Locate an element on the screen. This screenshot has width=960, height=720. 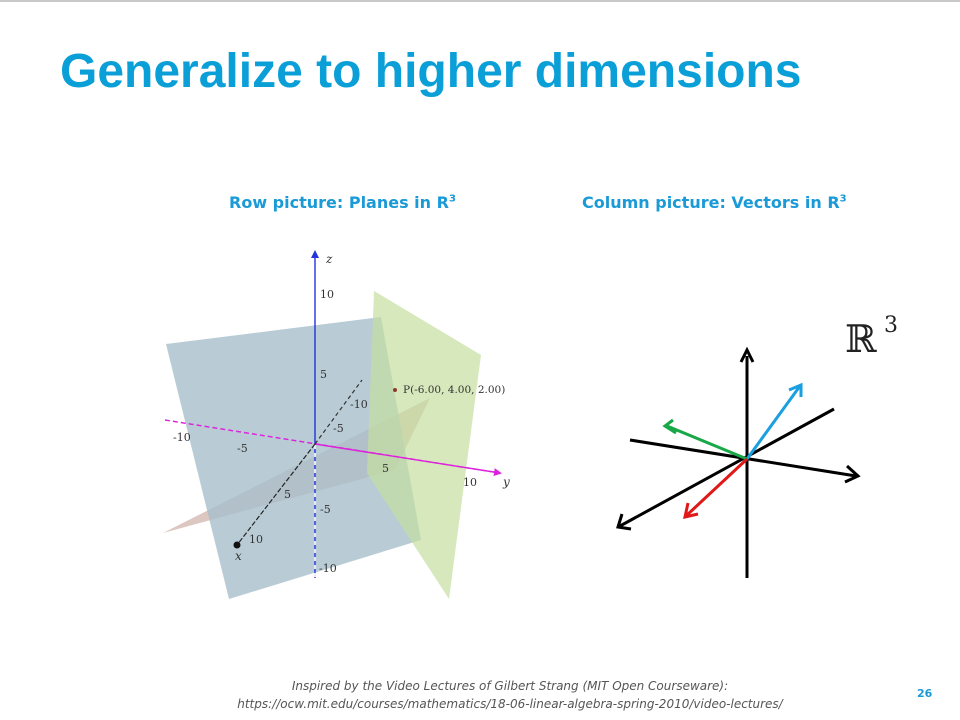
row-picture-caption: Row picture: Planes in R3 is located at coordinates (342, 202).